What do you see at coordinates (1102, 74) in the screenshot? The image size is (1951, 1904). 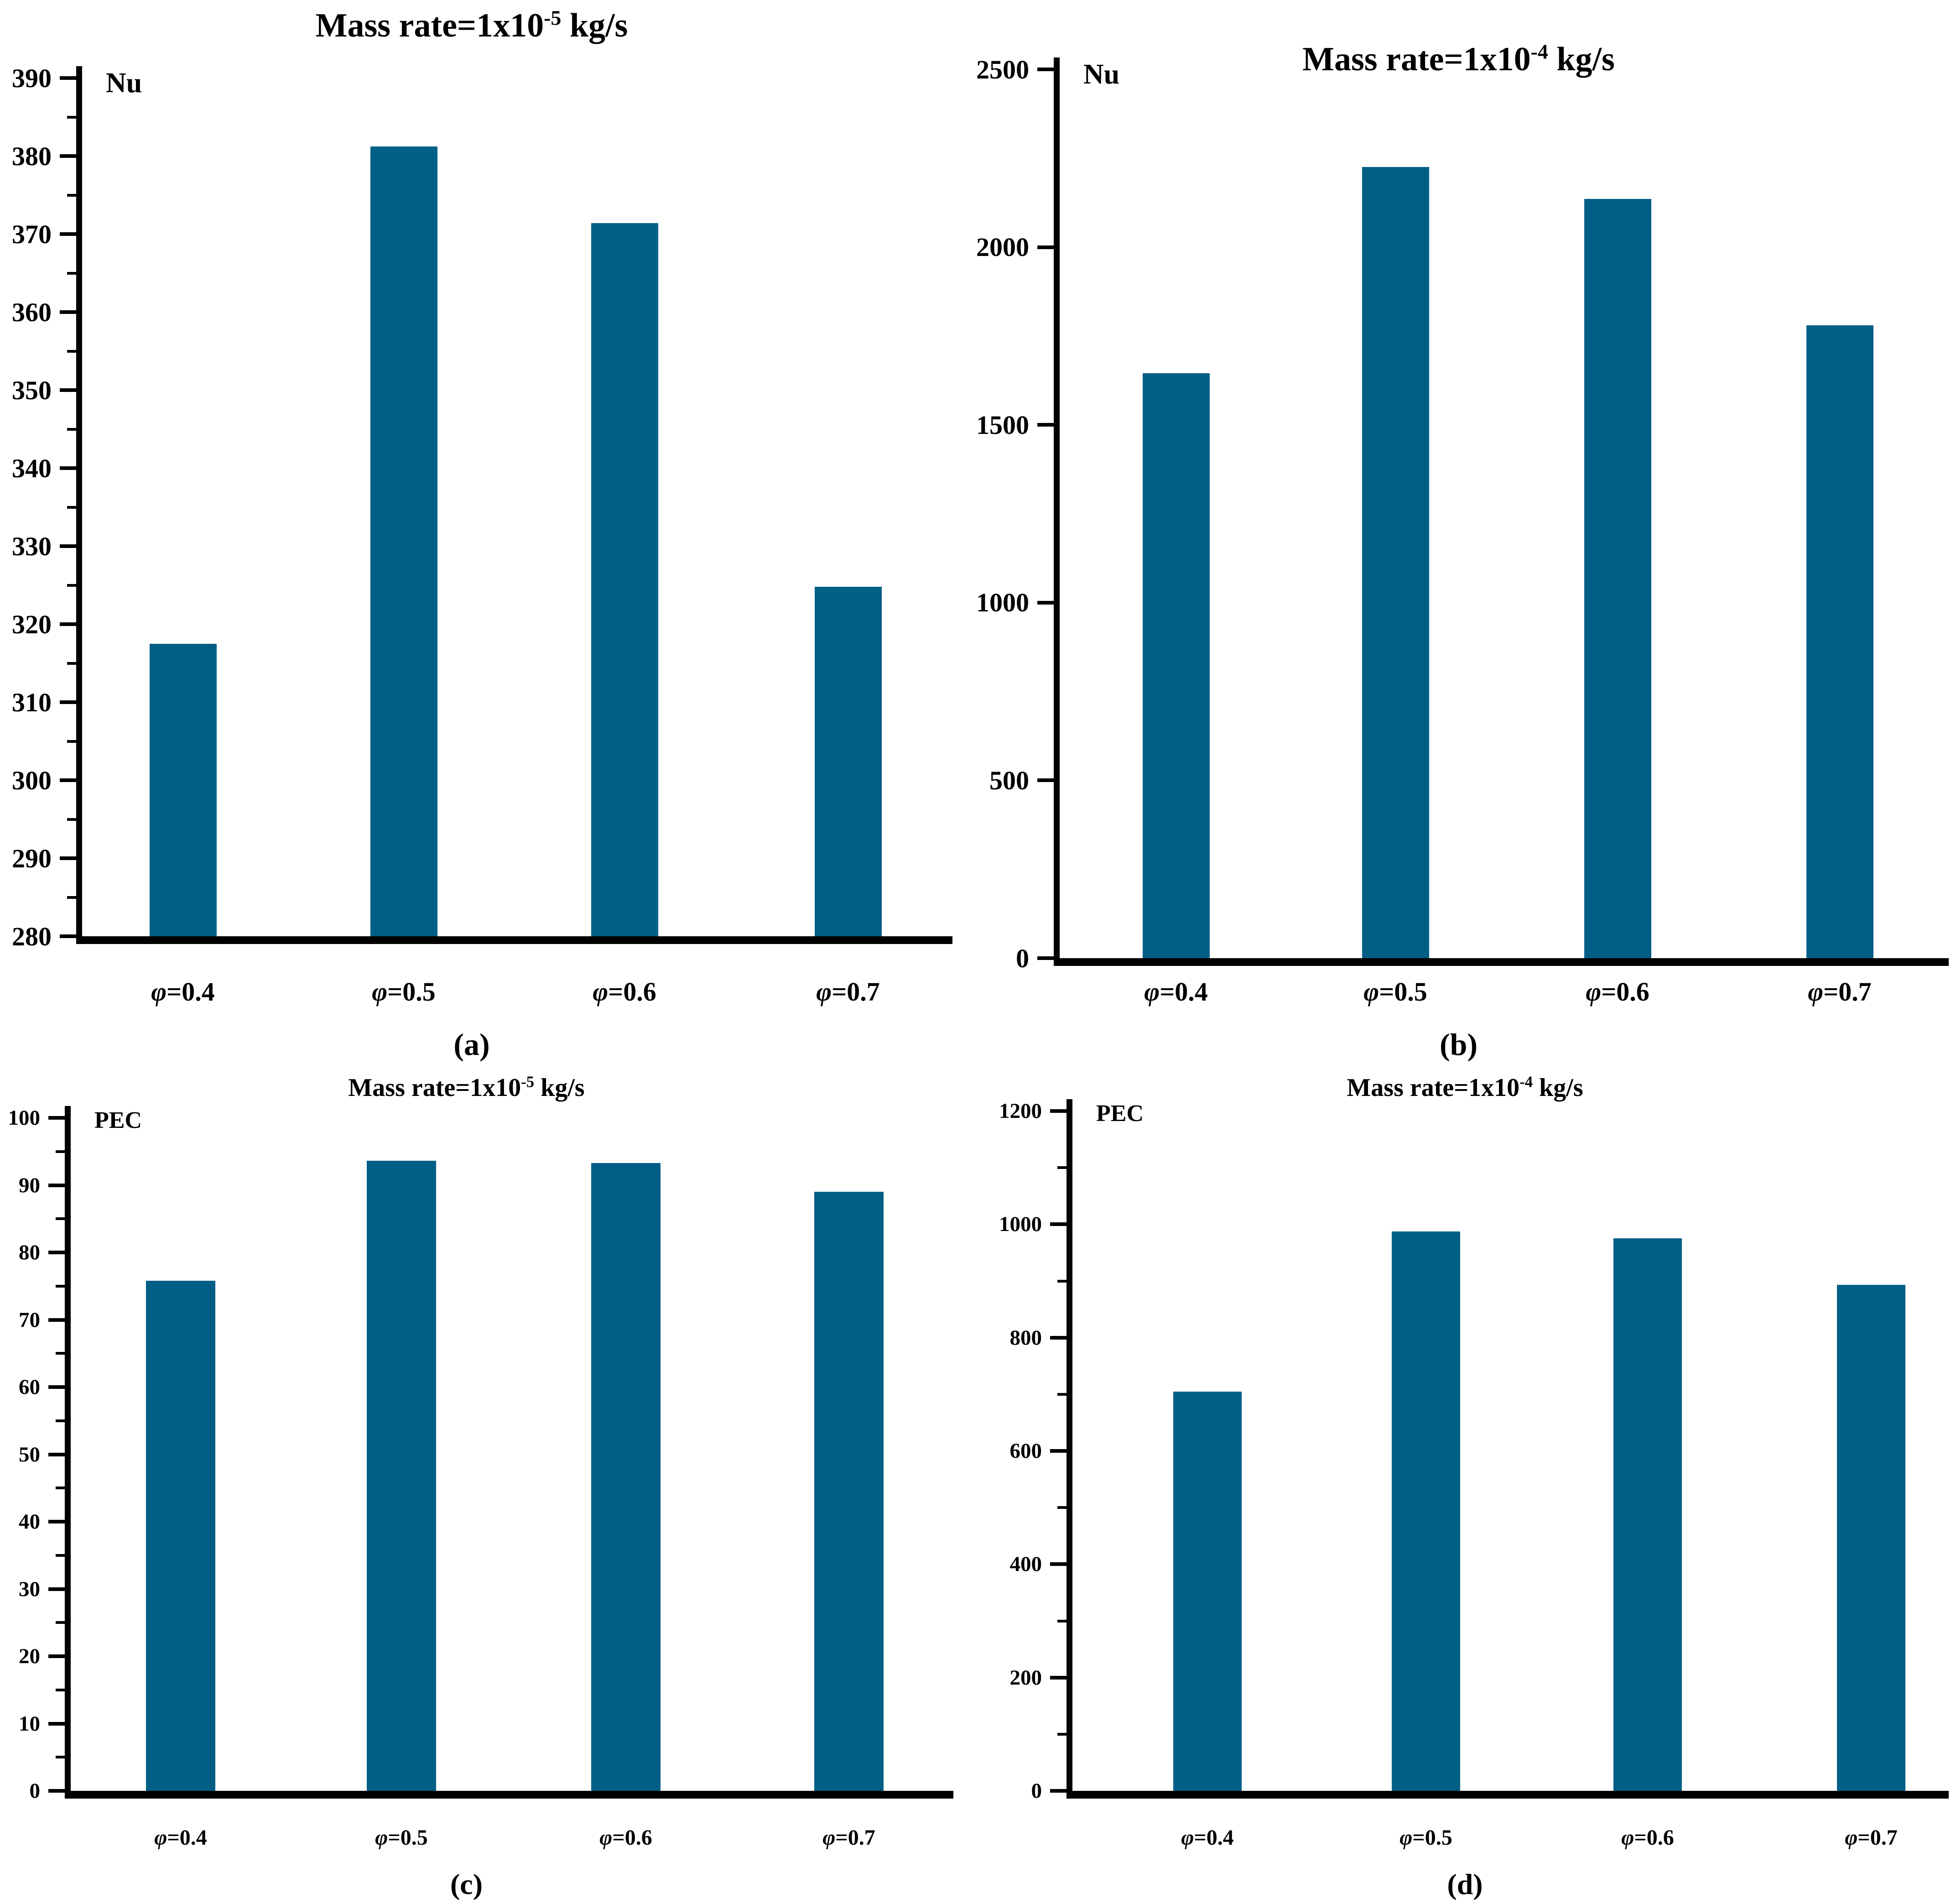 I see `chart-b-y-axis-label: Nu` at bounding box center [1102, 74].